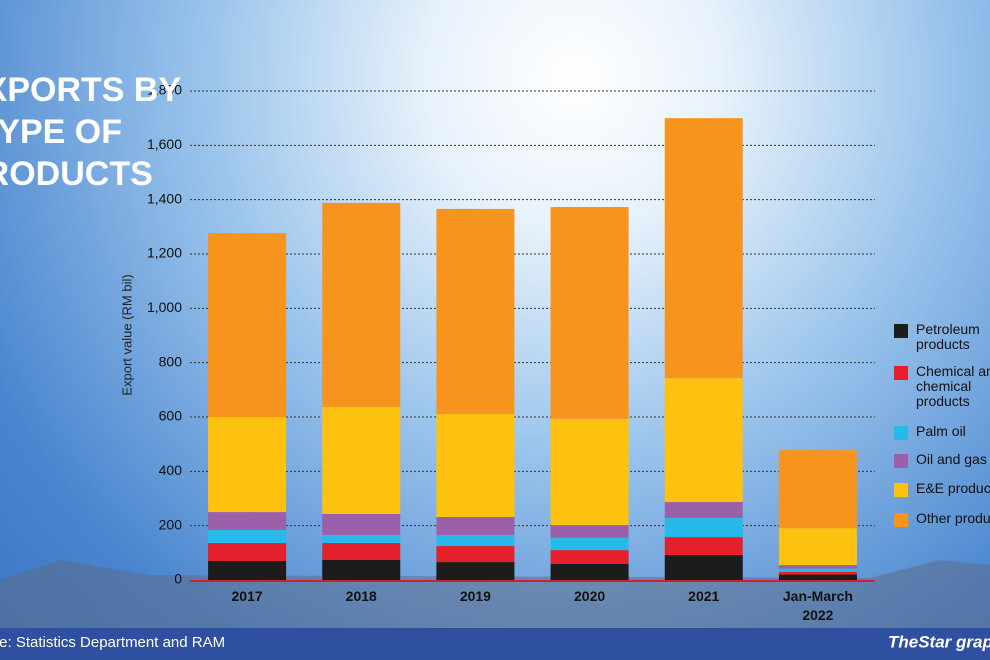 Image resolution: width=990 pixels, height=660 pixels. Describe the element at coordinates (164, 307) in the screenshot. I see `y-tick-label: 1,000` at that location.